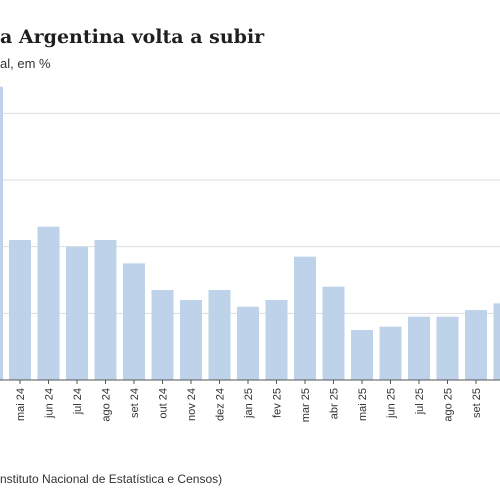 The image size is (500, 500). I want to click on x-tick-label-0: mai 24, so click(21, 404).